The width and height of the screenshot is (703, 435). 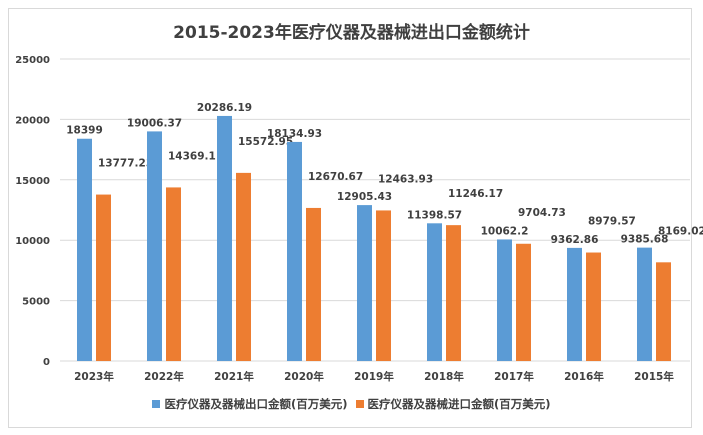 I want to click on data-label-import: 8979.57, so click(x=612, y=222).